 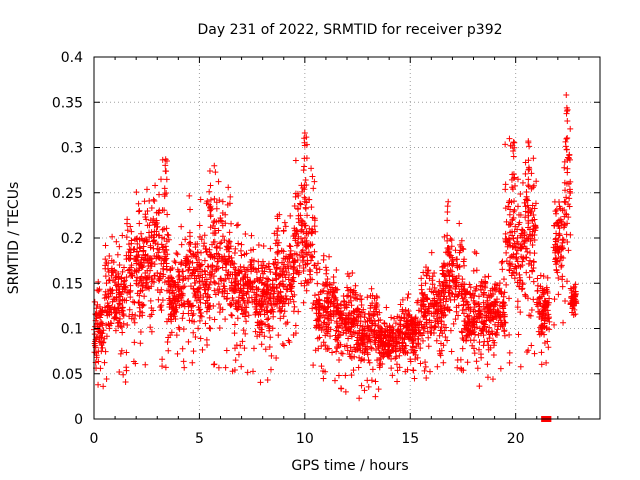 I want to click on y-tick-label: 0.1, so click(x=72, y=330).